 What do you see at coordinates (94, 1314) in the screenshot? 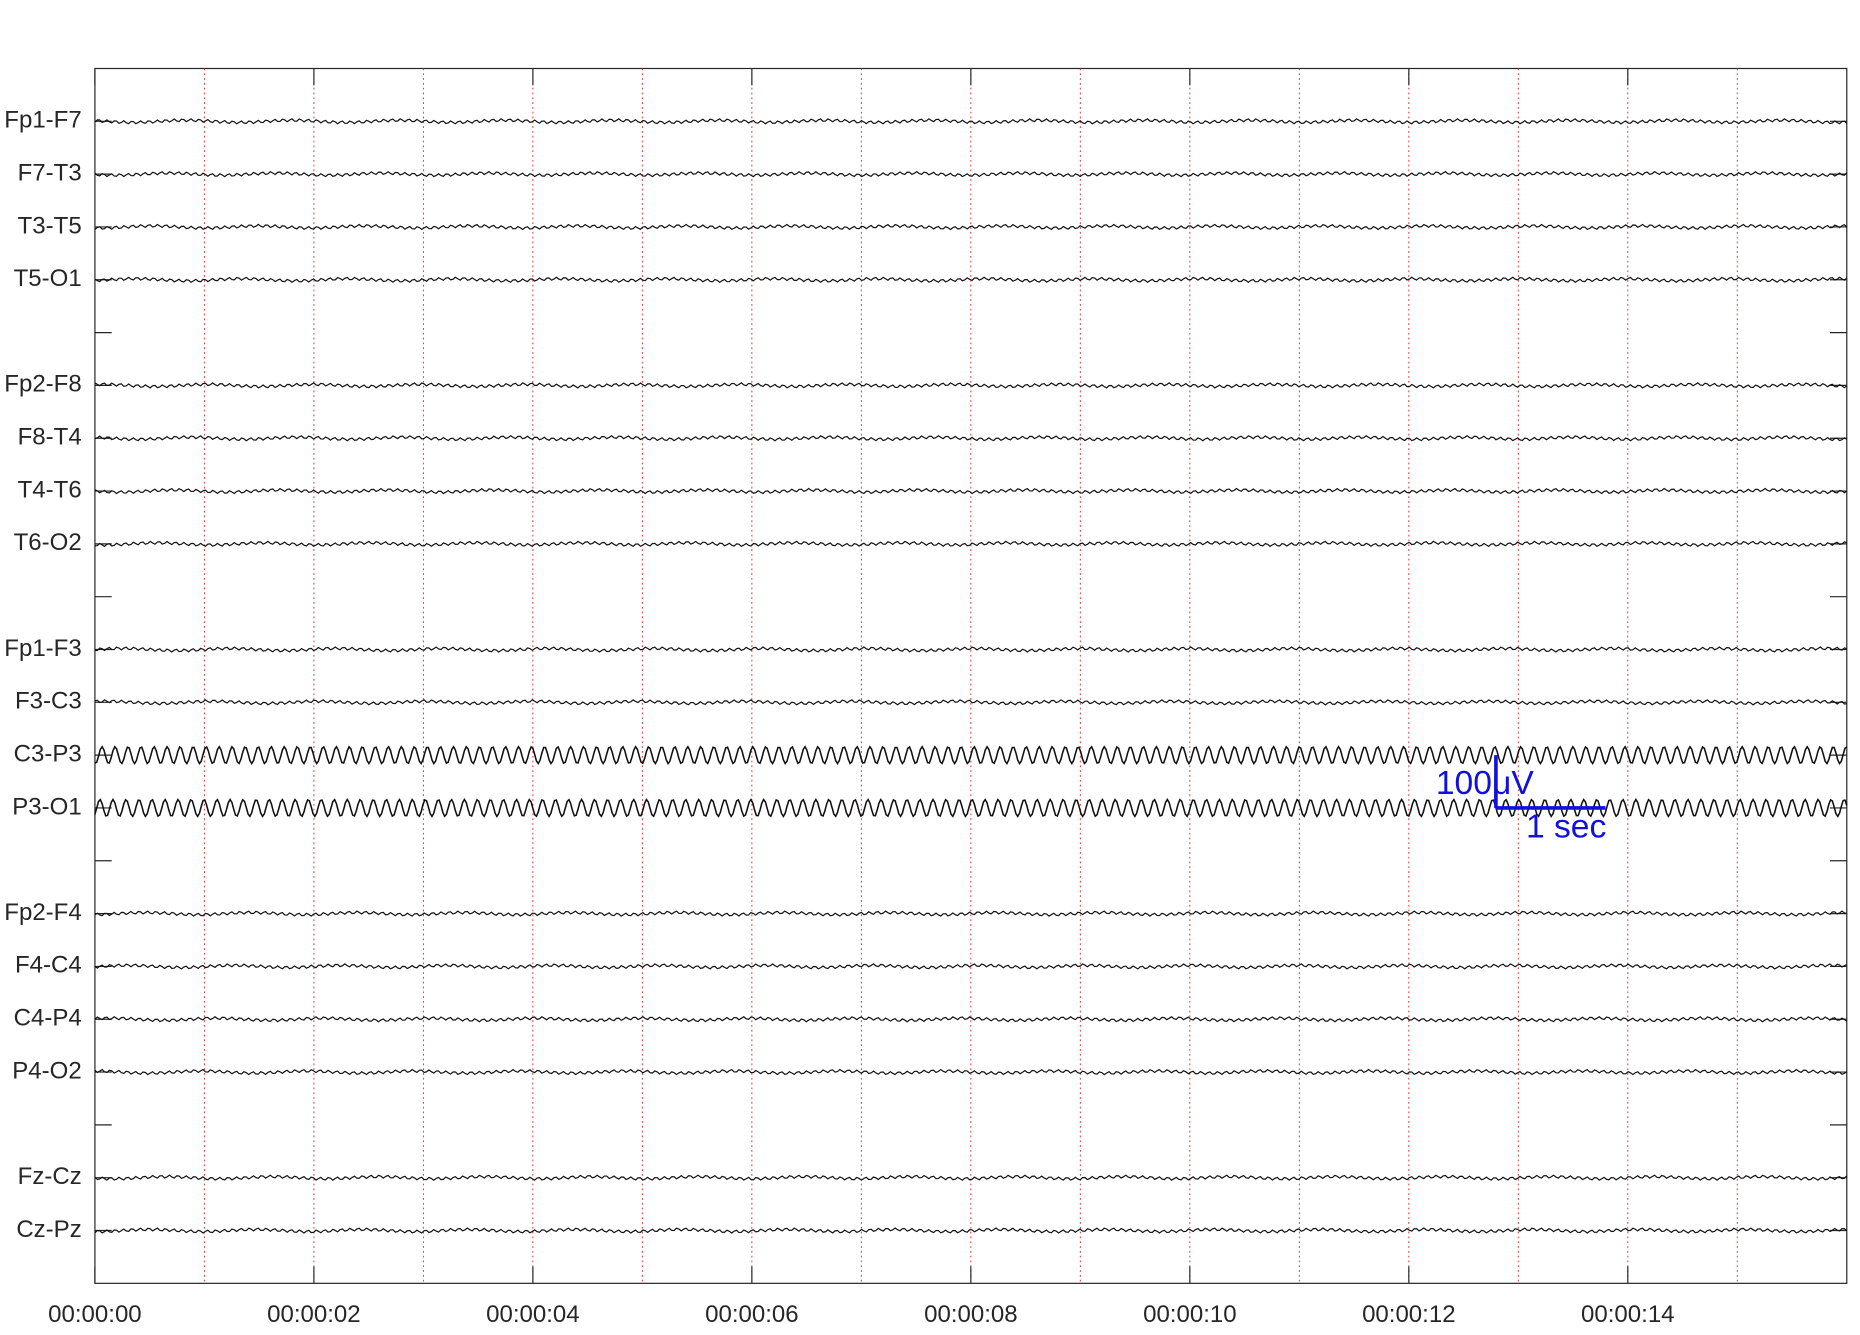
I see `x-tick-label: 00:00:00` at bounding box center [94, 1314].